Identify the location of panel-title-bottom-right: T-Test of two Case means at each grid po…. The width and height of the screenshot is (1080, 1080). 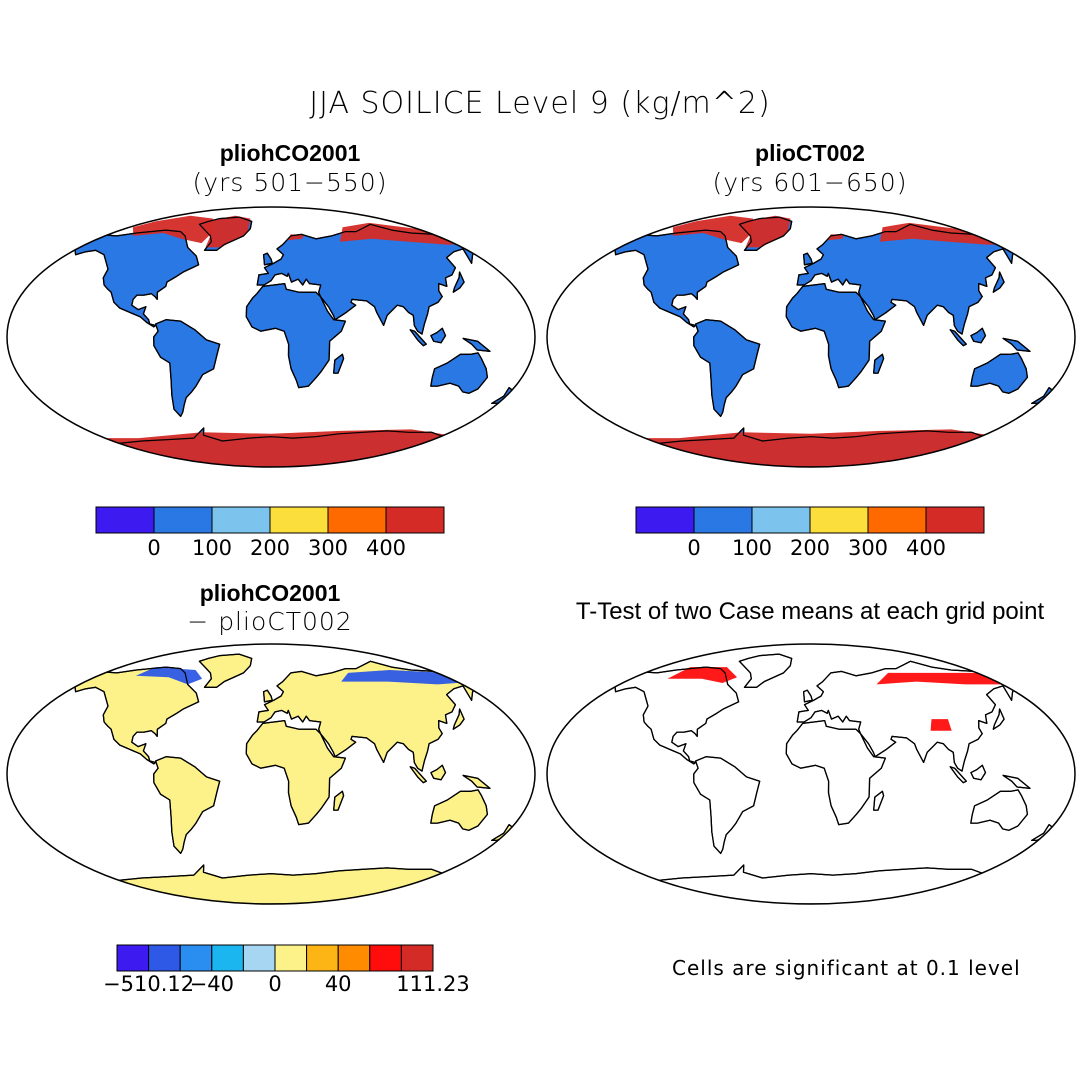
(810, 611).